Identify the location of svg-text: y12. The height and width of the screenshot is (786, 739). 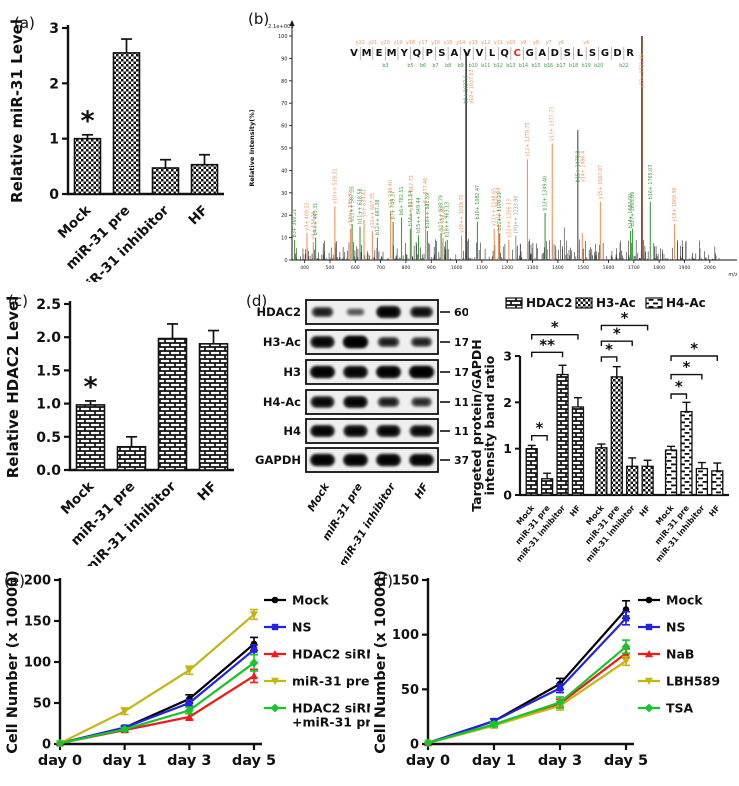
(485, 43).